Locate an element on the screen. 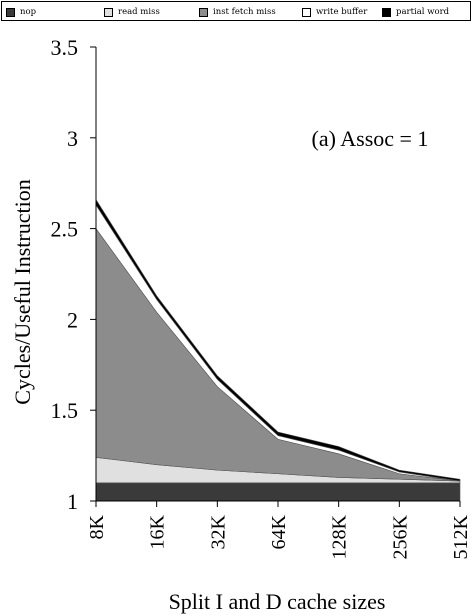 This screenshot has width=474, height=616. chart-annotation: (a) Assoc = 1 is located at coordinates (370, 138).